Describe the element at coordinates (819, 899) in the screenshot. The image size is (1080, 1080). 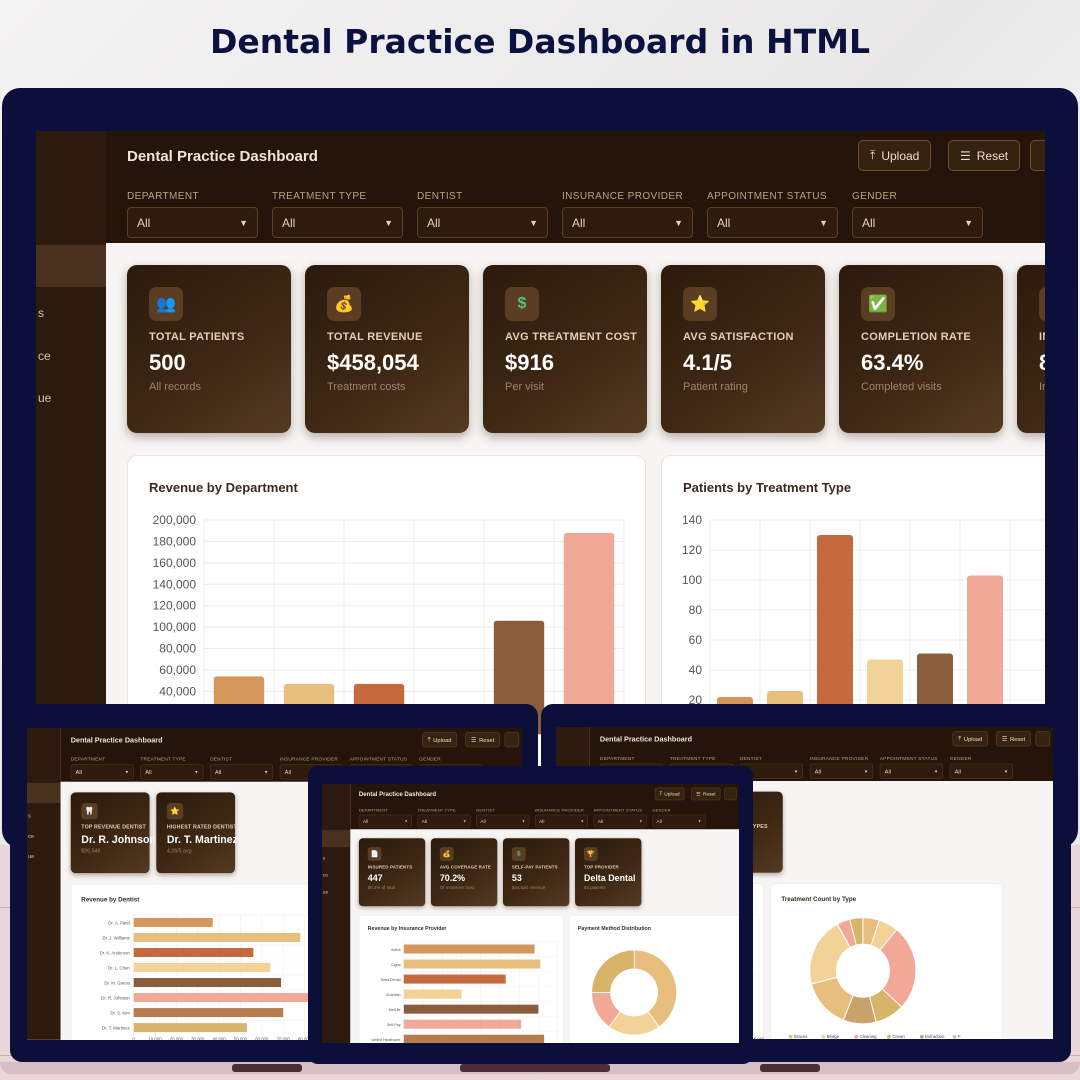
I see `chart-title: Treatment Count by Type` at that location.